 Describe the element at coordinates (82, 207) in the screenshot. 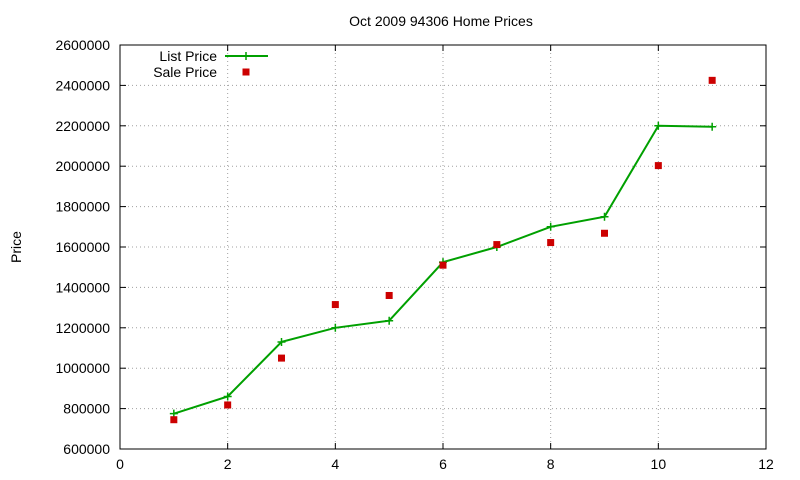

I see `y-tick-label: 1800000` at that location.